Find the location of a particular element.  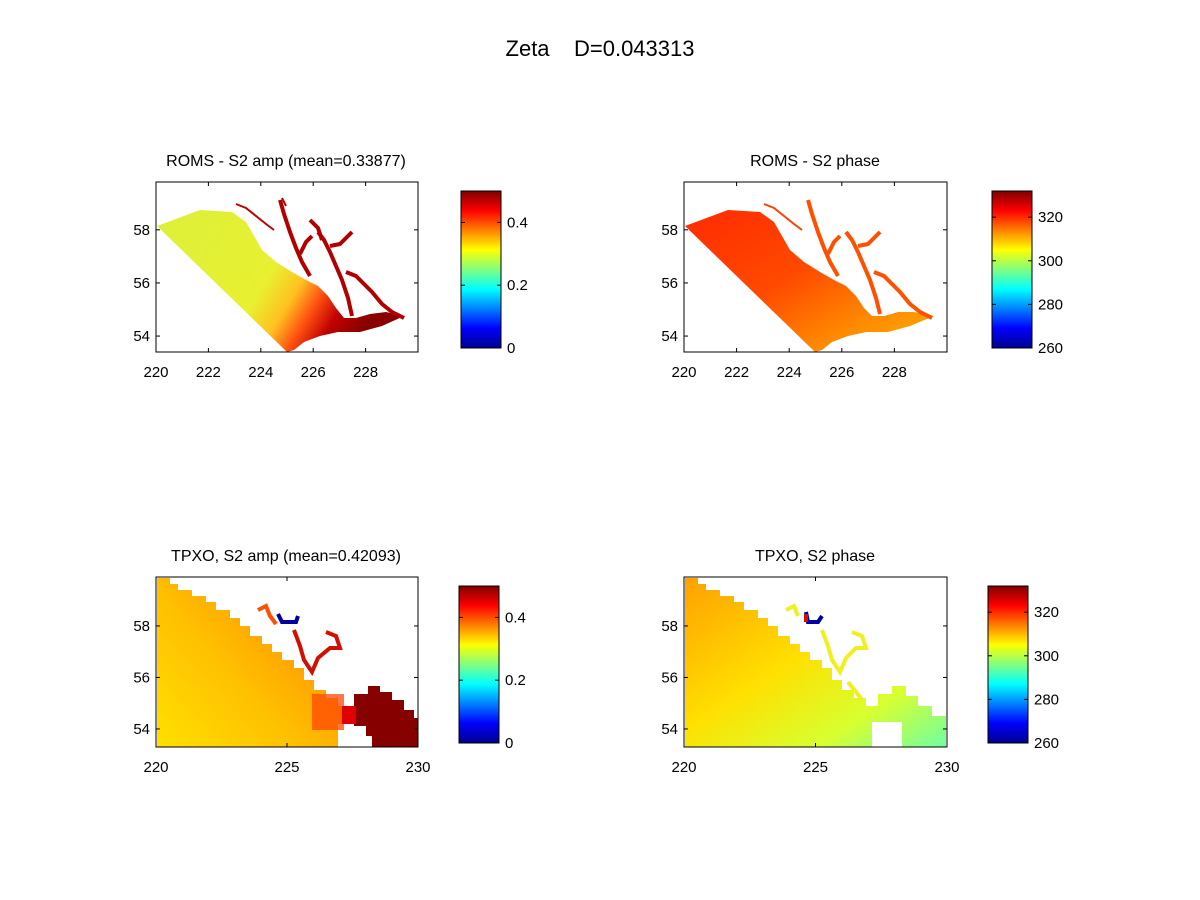

panel-title: ROMS - S2 phase is located at coordinates (815, 161).